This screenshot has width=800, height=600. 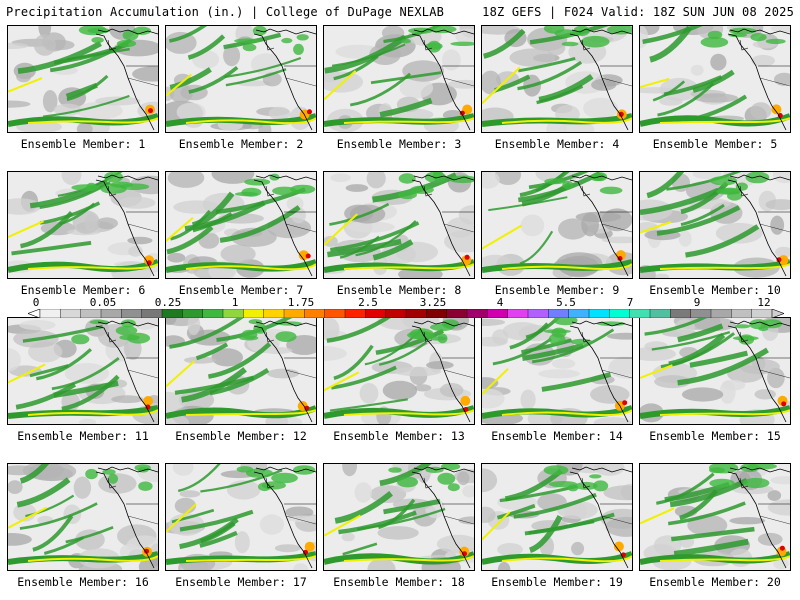 I want to click on ensemble-member-label: Ensemble Member: 18, so click(x=399, y=582).